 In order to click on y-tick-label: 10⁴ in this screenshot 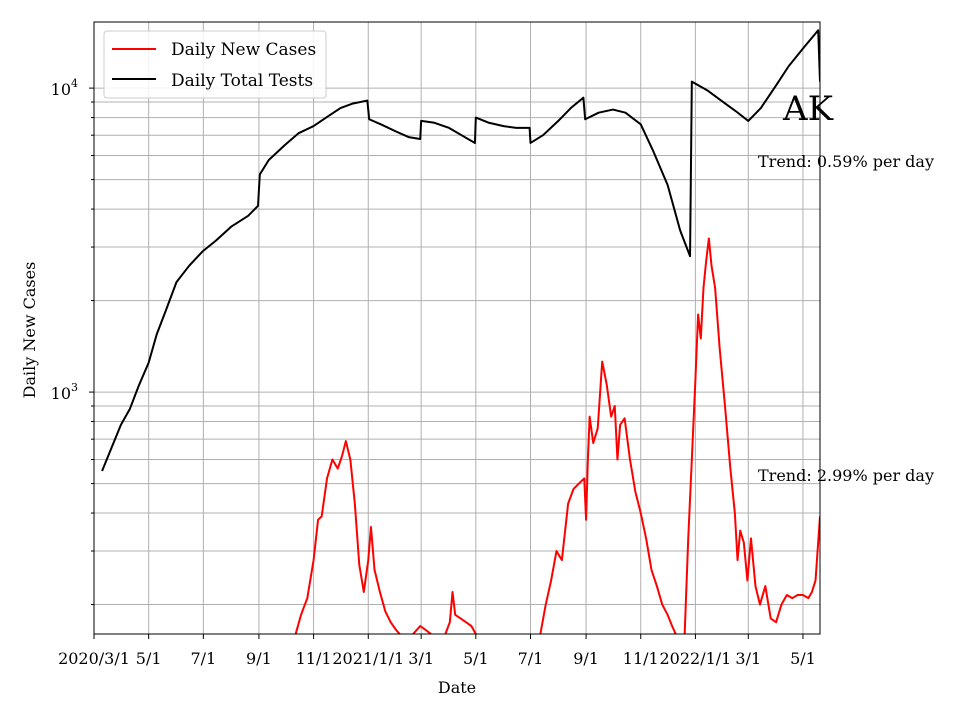, I will do `click(64, 88)`.